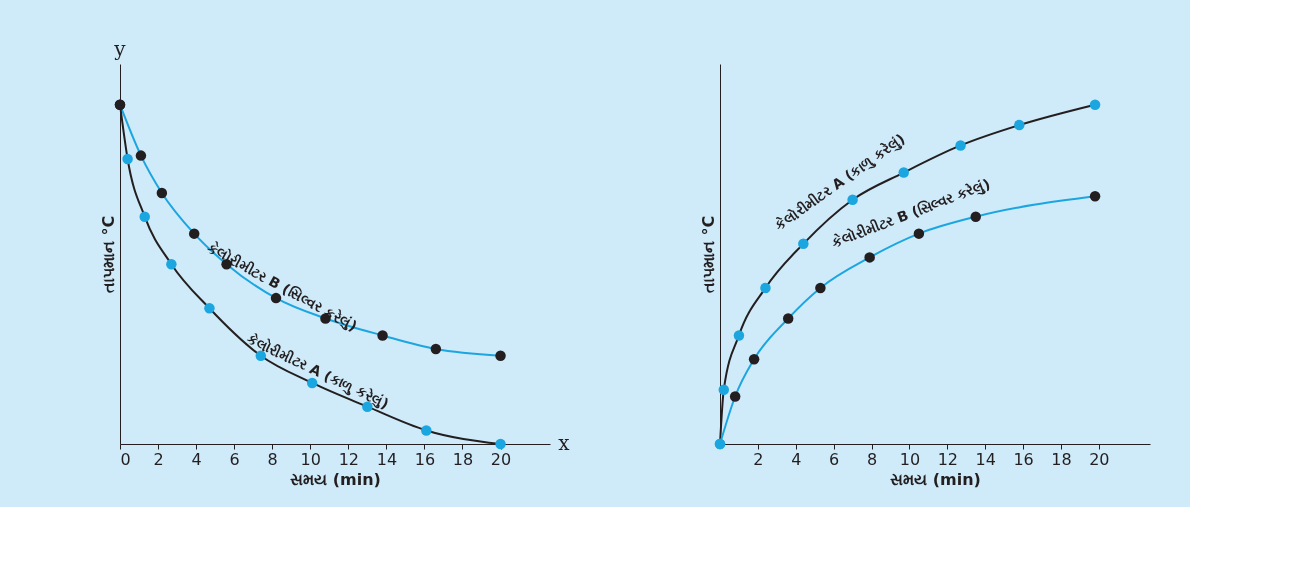  What do you see at coordinates (120, 49) in the screenshot?
I see `text: y` at bounding box center [120, 49].